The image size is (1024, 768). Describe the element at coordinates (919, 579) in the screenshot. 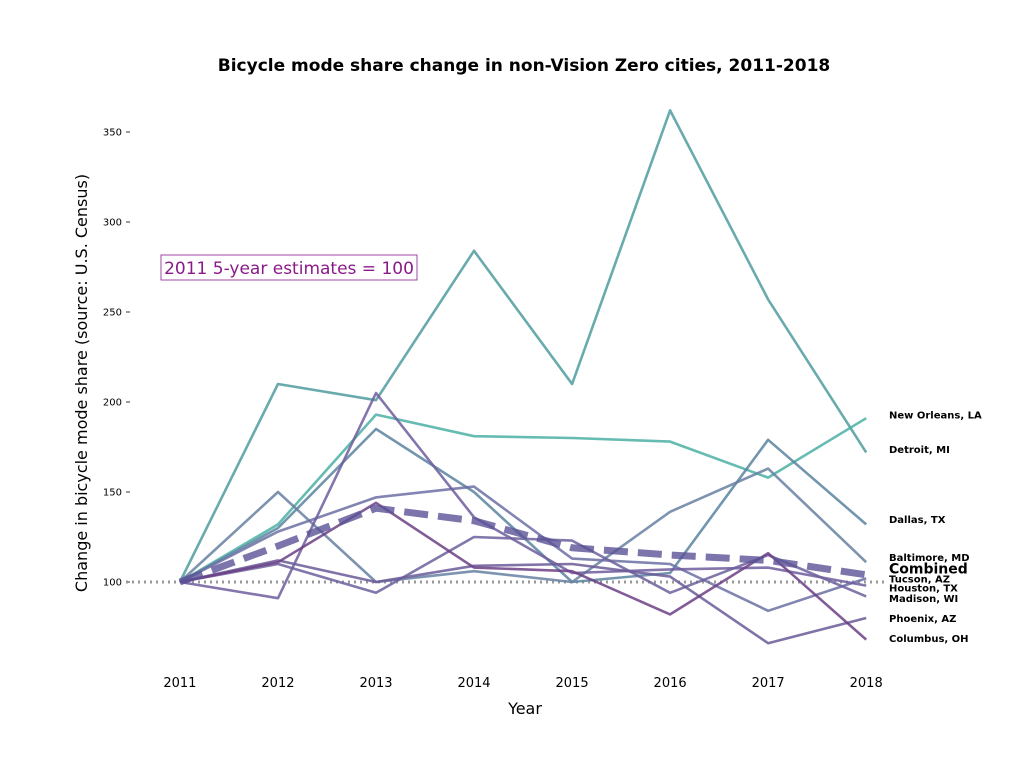

I see `series-label-tucson-az: Tucson, AZ` at that location.